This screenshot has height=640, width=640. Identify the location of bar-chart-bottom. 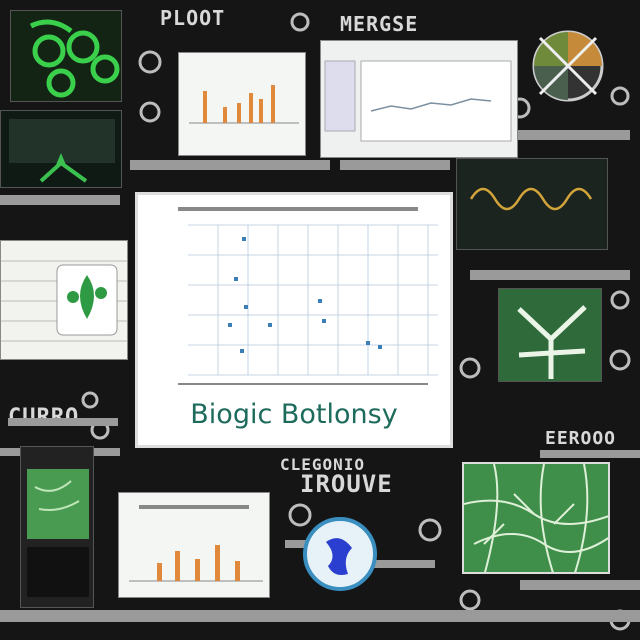
(196, 543).